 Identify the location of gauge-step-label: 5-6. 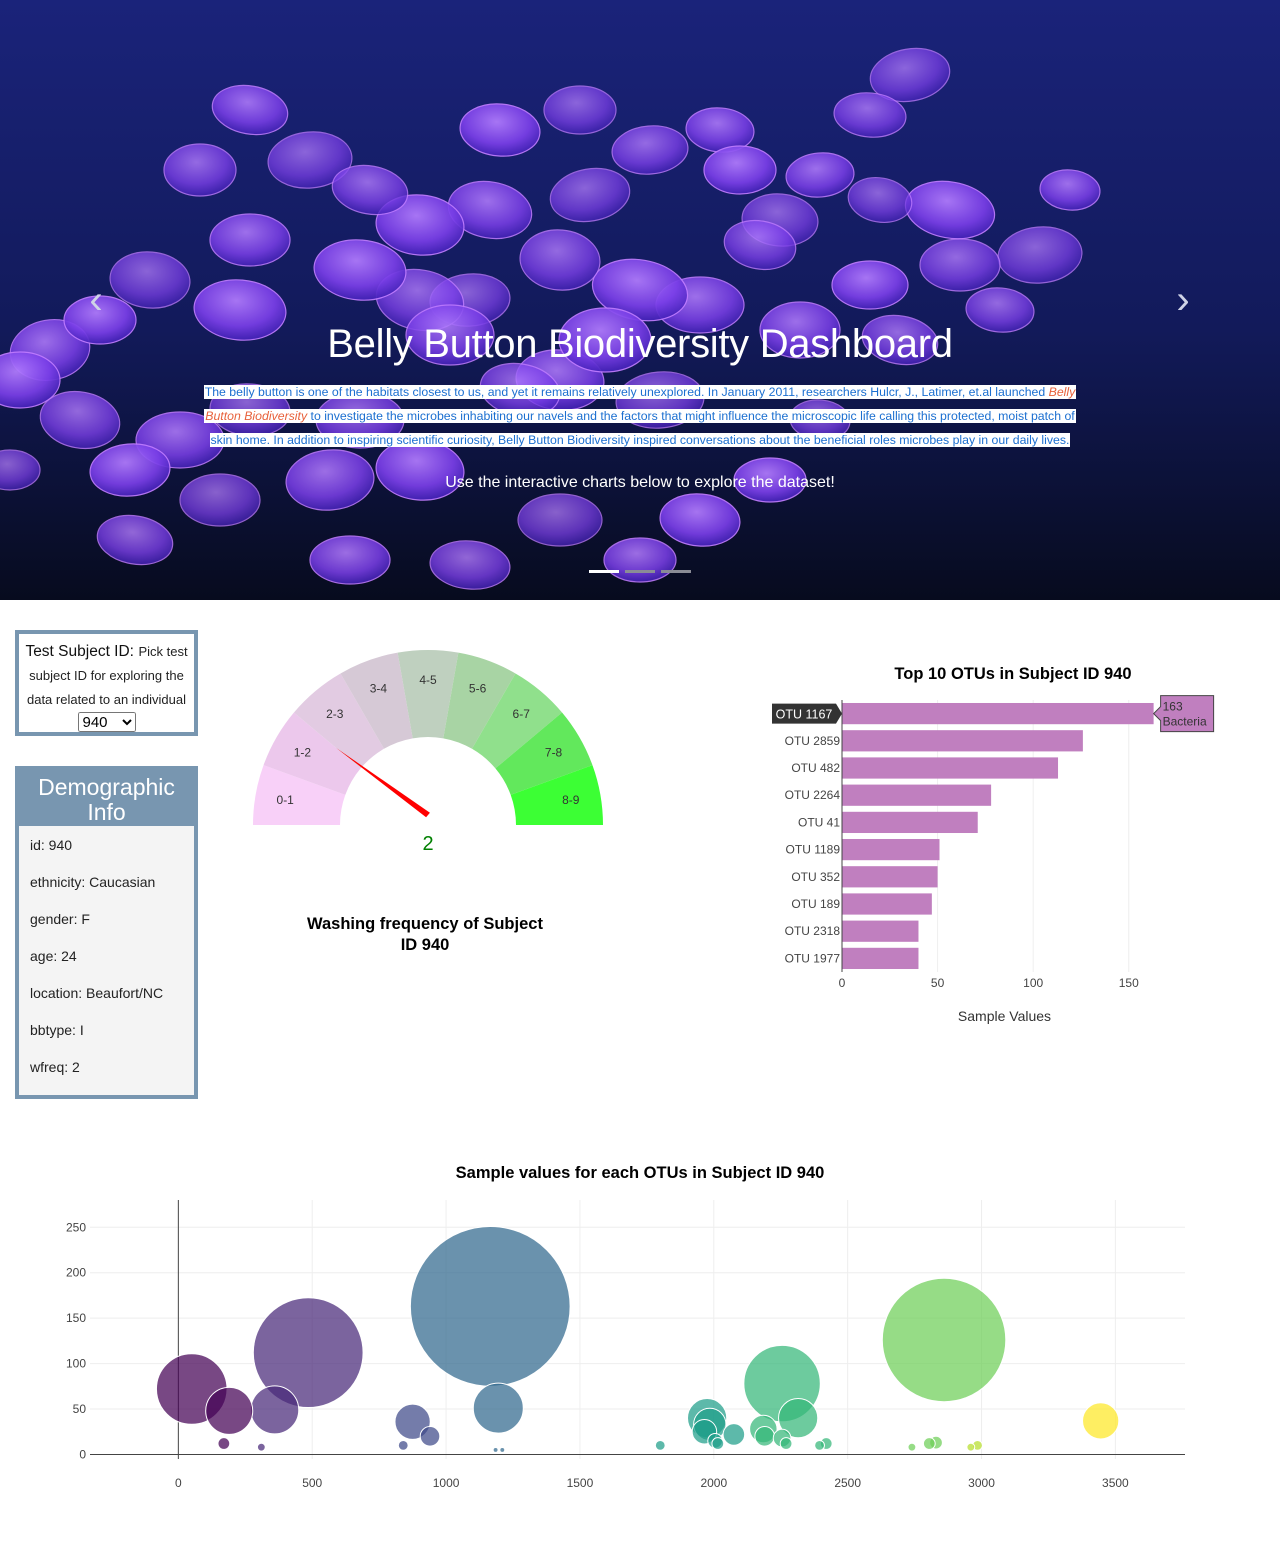
(478, 689).